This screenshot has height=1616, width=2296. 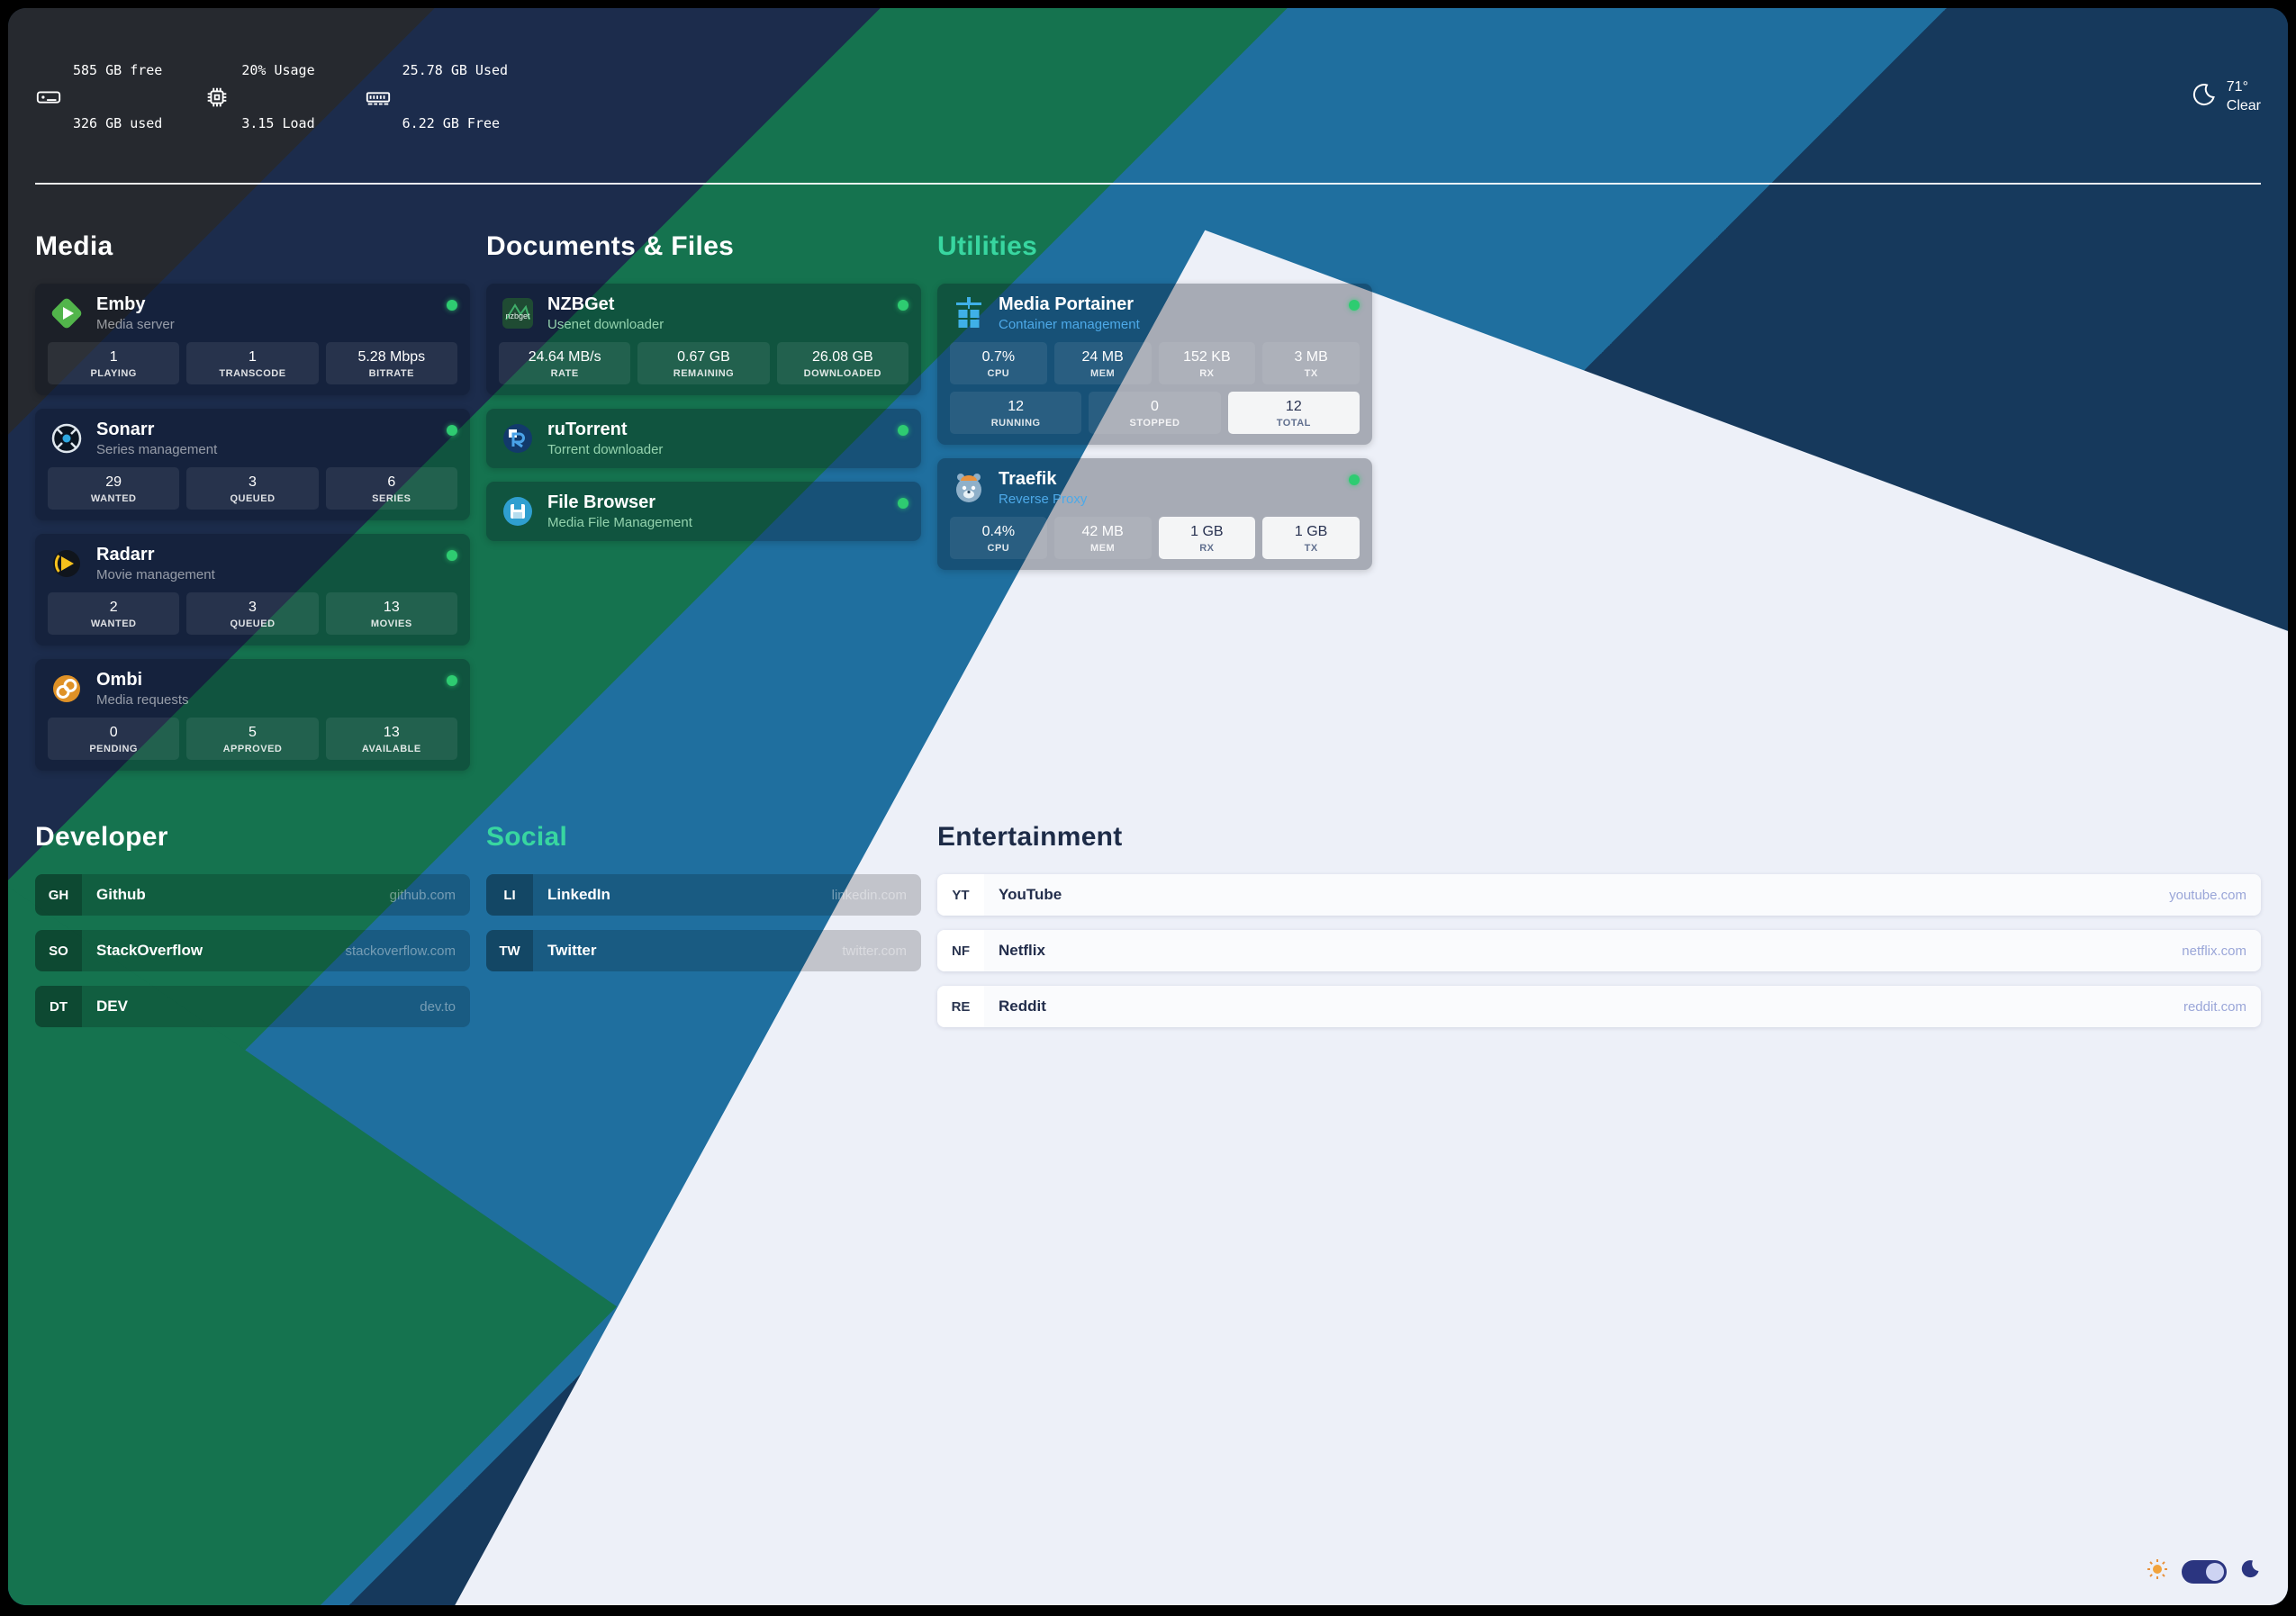 I want to click on stat-value: 2, so click(x=113, y=608).